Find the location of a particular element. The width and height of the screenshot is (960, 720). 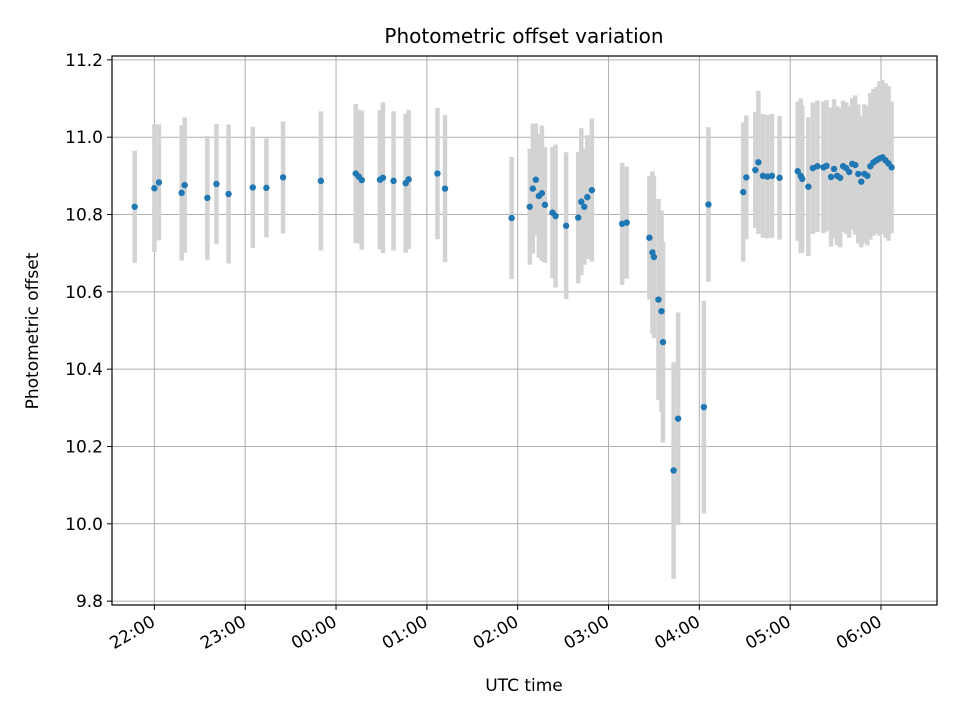

y-tick-label: 10.0 is located at coordinates (84, 525).